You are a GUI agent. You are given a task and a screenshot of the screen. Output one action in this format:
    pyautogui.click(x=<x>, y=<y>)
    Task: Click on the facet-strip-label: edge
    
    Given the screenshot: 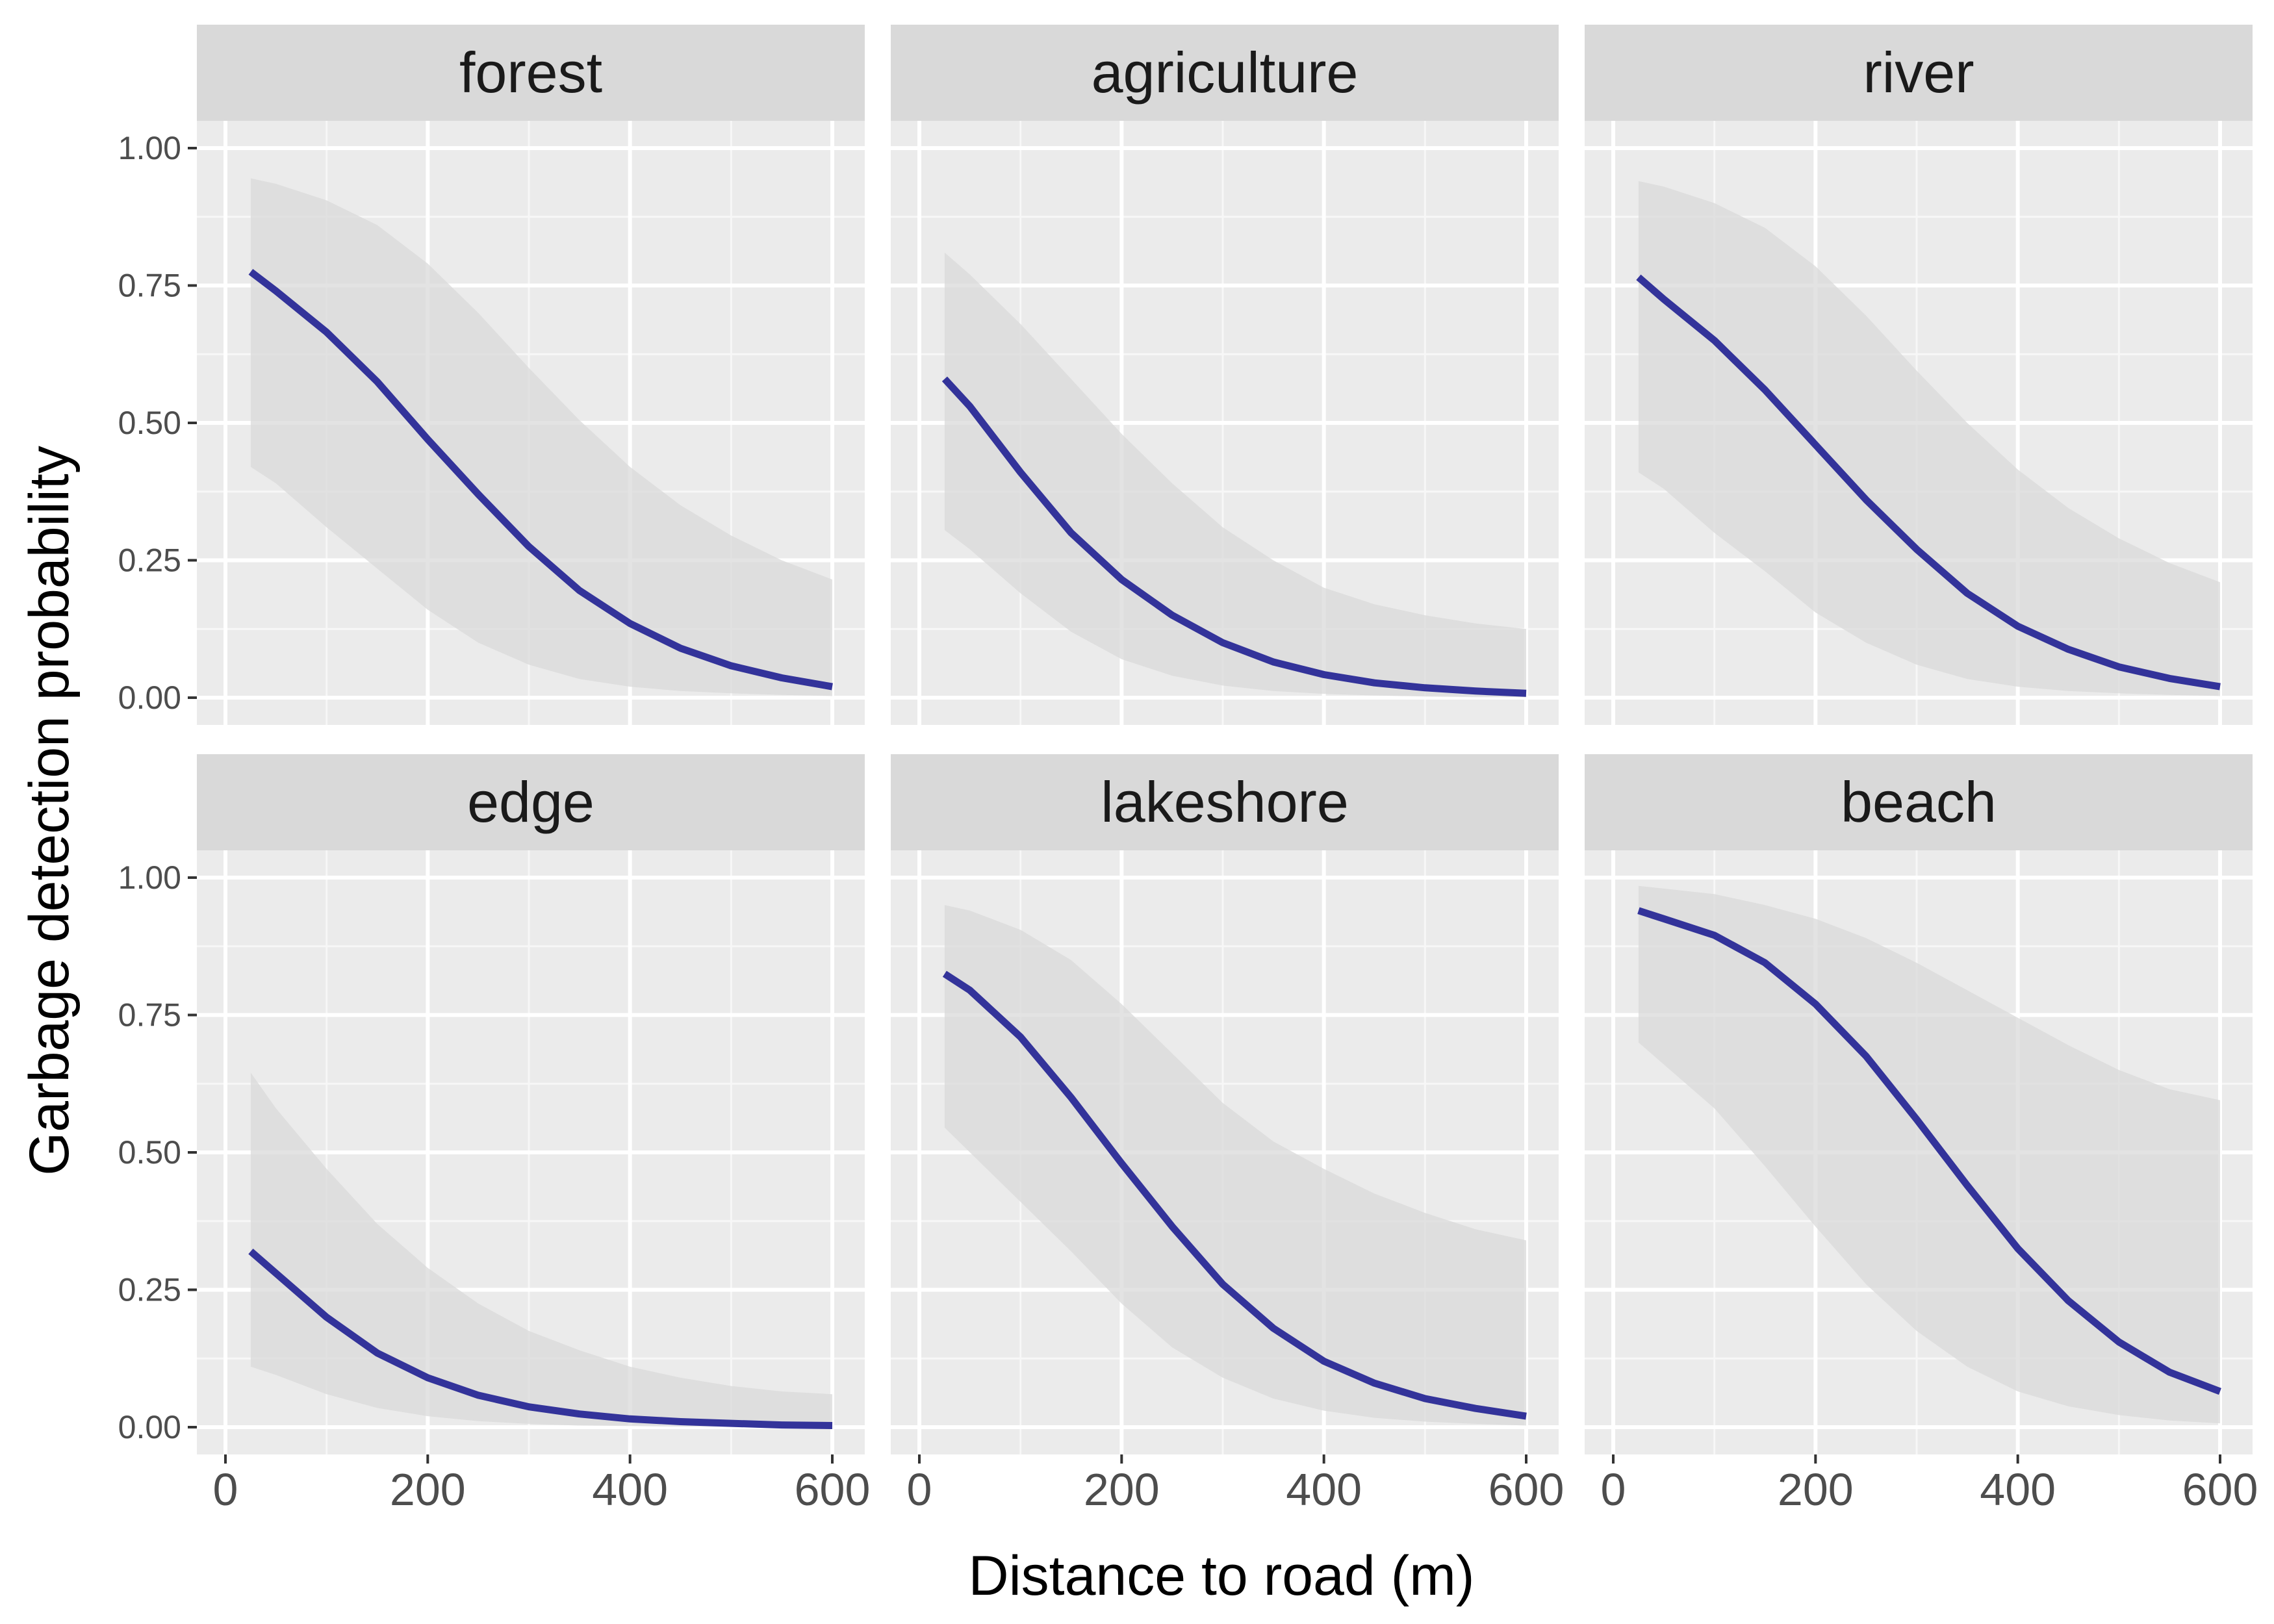 What is the action you would take?
    pyautogui.click(x=530, y=802)
    